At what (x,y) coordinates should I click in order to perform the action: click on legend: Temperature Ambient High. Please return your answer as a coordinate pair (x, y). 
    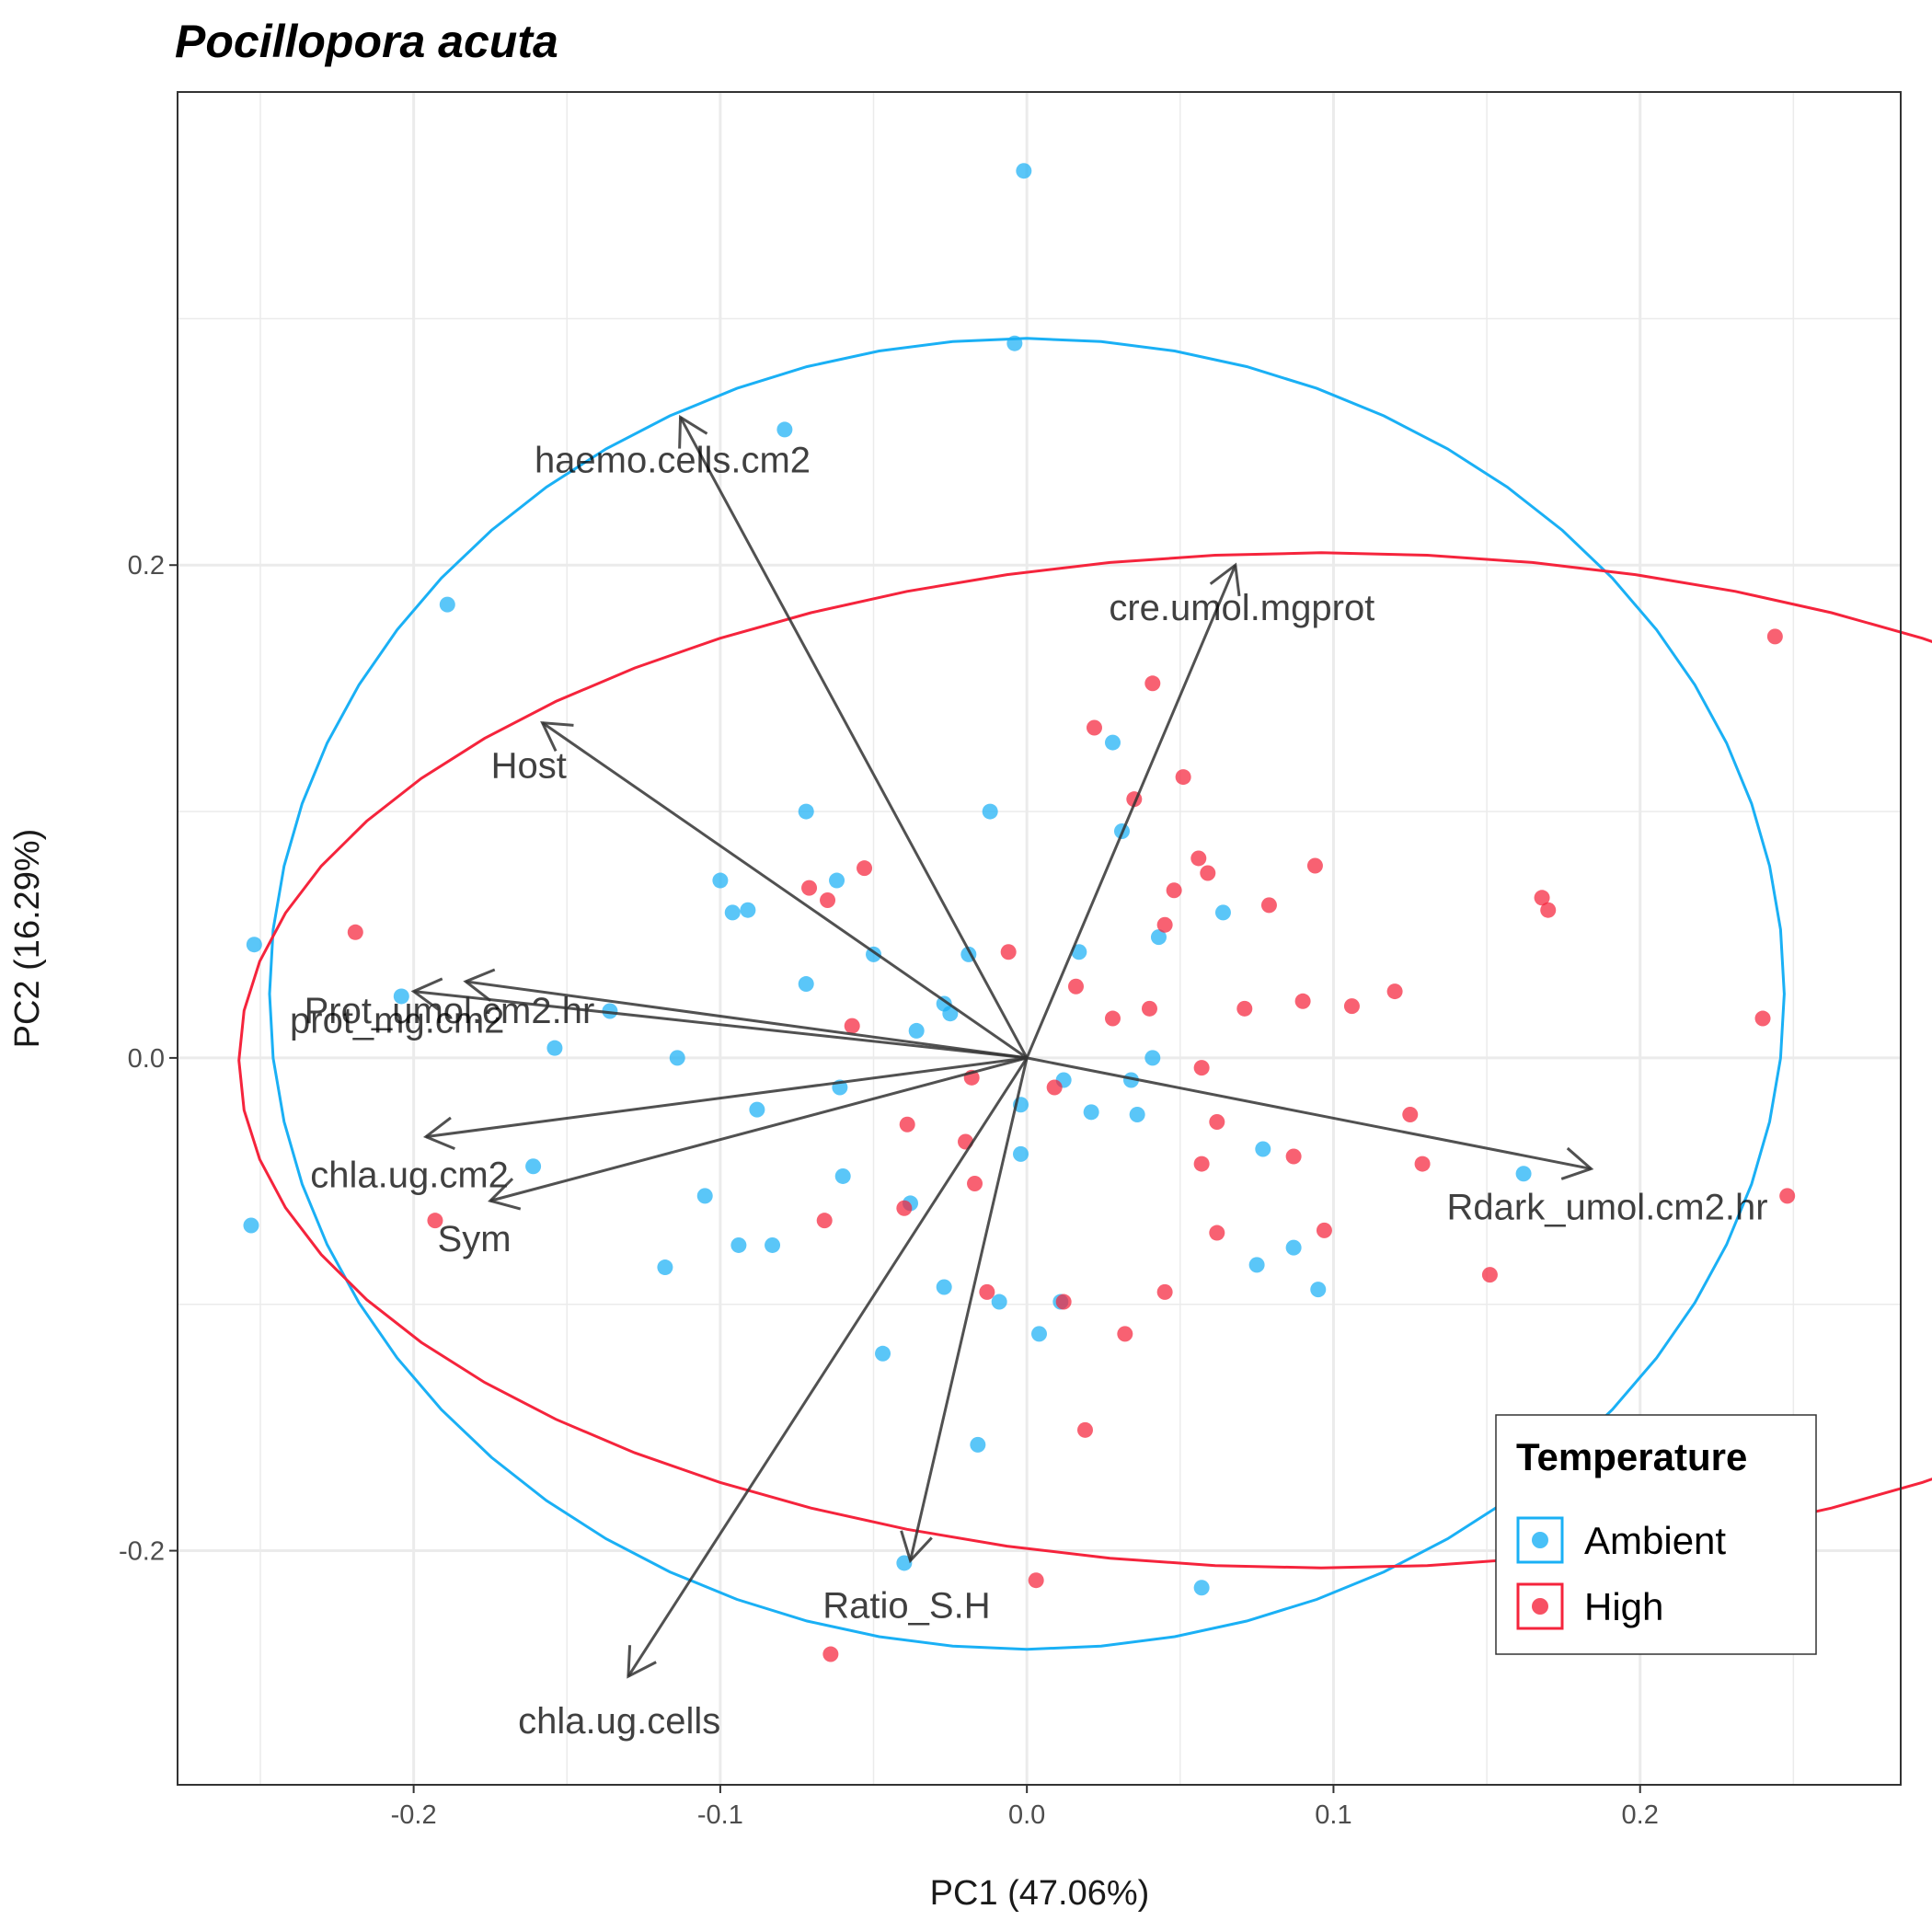
    Looking at the image, I should click on (1656, 1534).